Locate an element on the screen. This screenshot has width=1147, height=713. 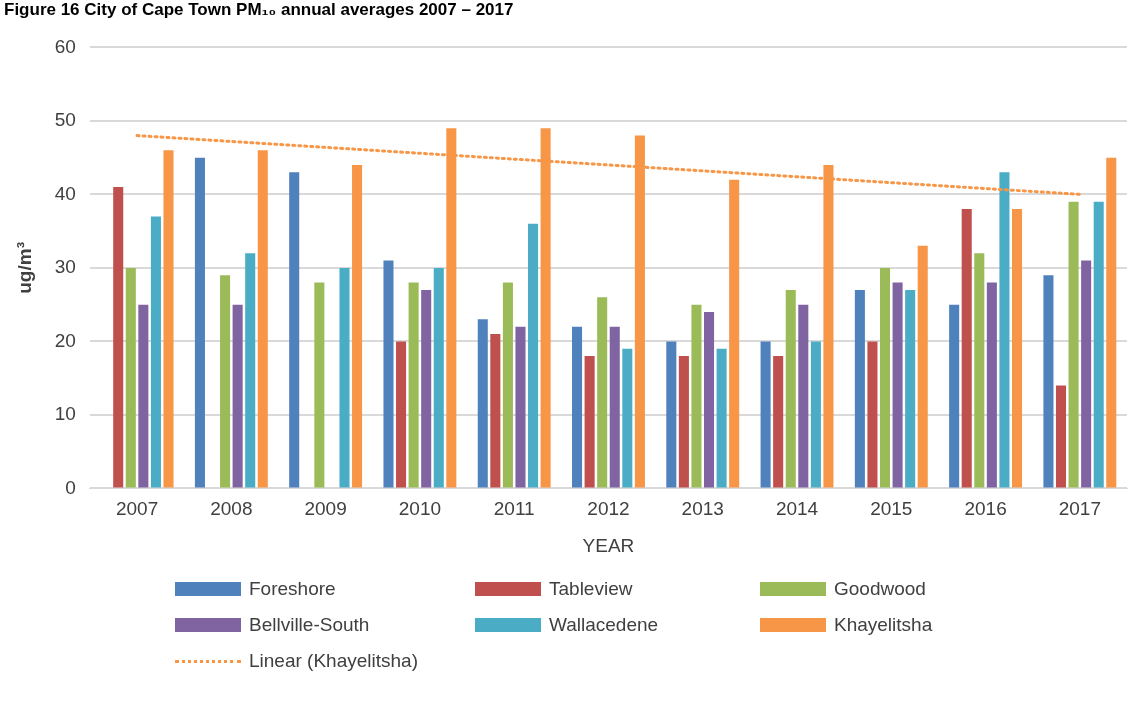
x-tick-label: 2017 is located at coordinates (1079, 509).